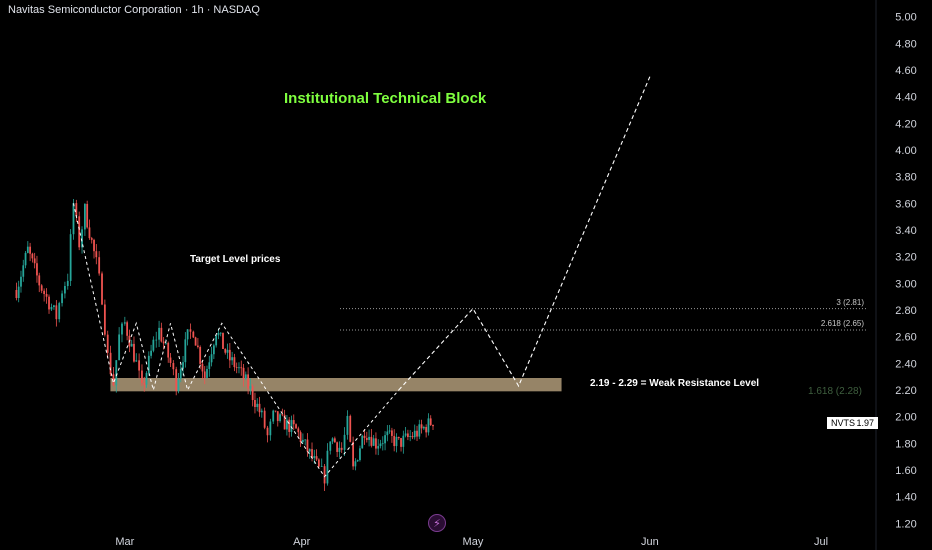 The height and width of the screenshot is (550, 932). I want to click on institutional-block-title: Institutional Technical Block, so click(385, 98).